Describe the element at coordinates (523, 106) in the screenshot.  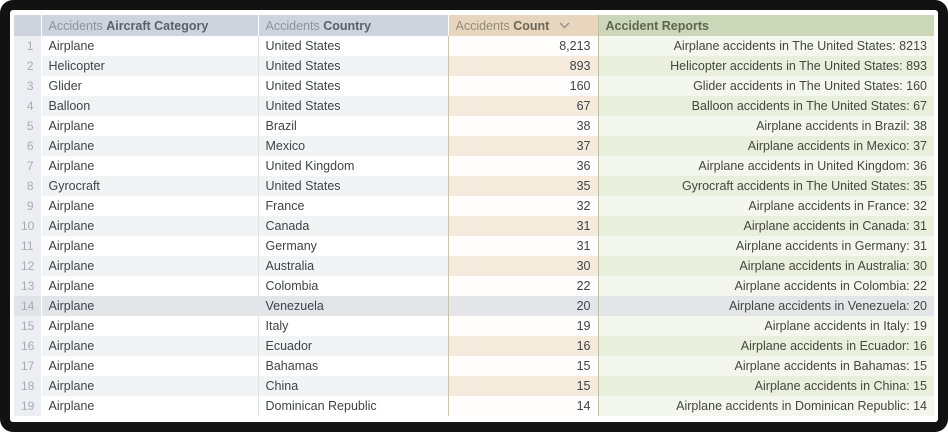
I see `cell-count: 67` at that location.